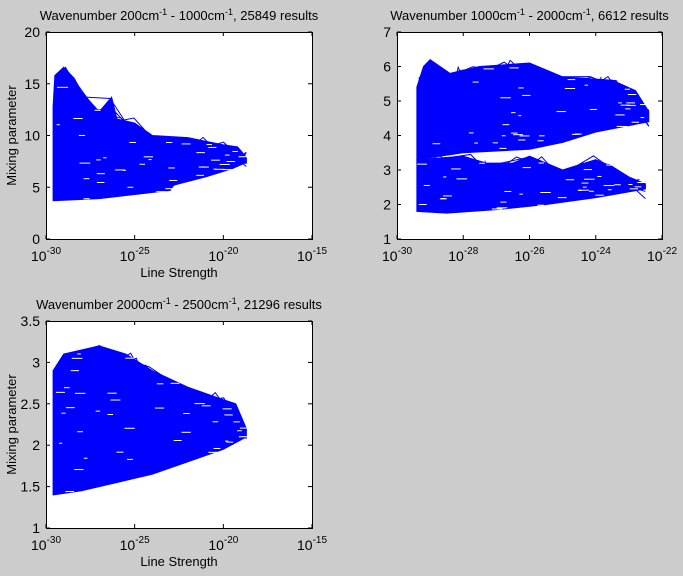  What do you see at coordinates (603, 251) in the screenshot?
I see `x-tick-exponent: -24` at bounding box center [603, 251].